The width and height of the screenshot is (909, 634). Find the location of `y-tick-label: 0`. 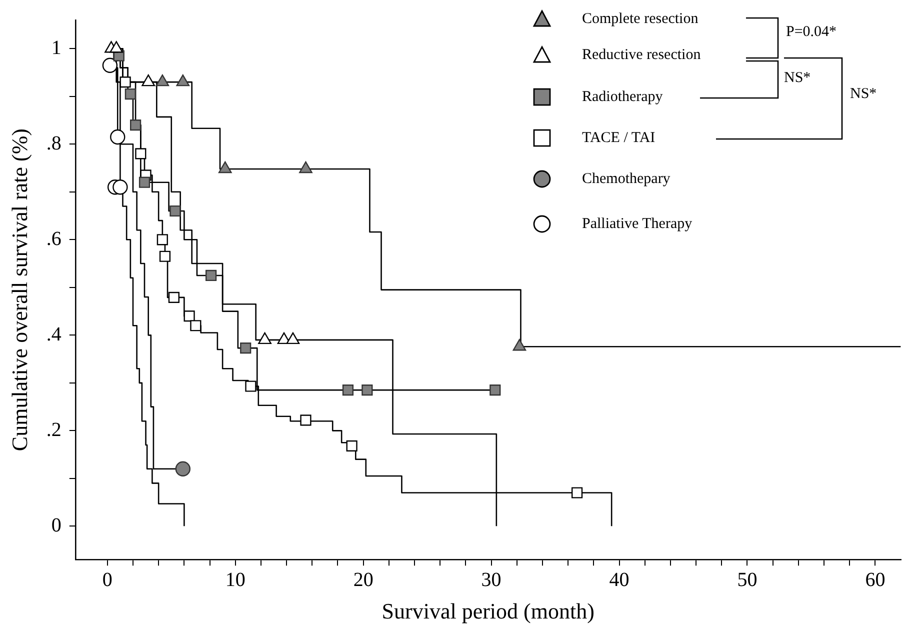

y-tick-label: 0 is located at coordinates (56, 525).